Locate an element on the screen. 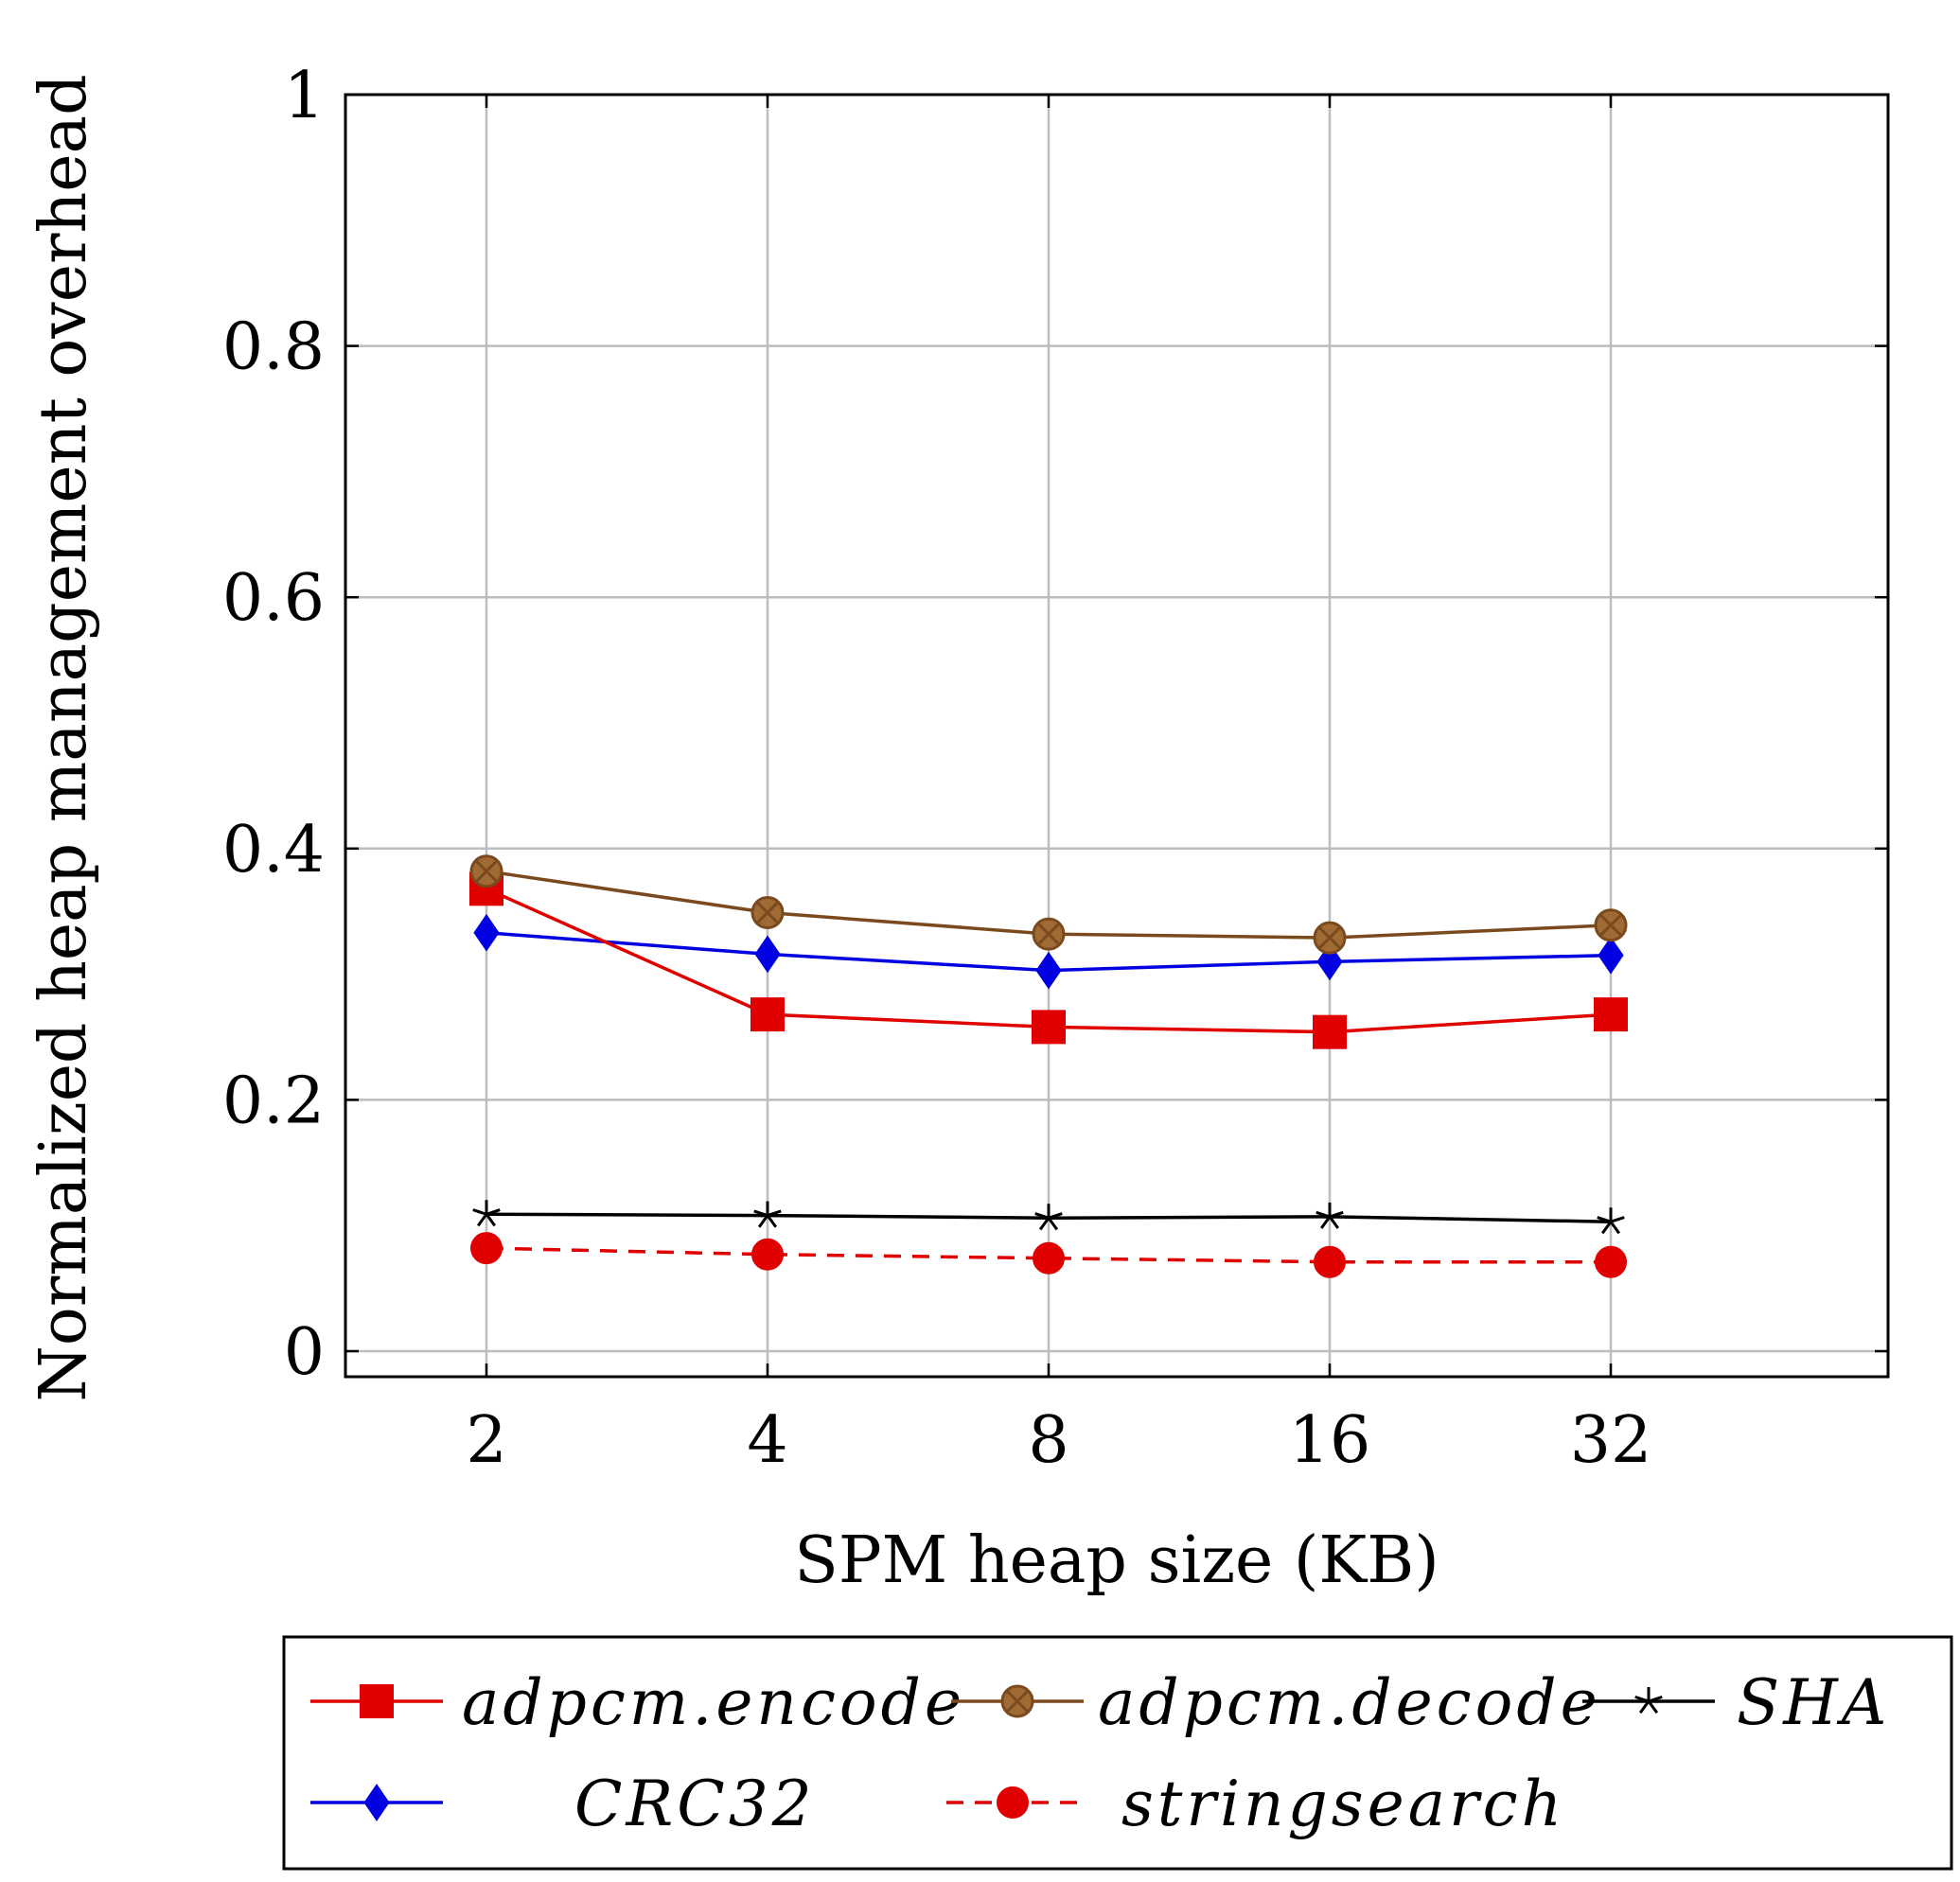  y-axis-title: Normalized heap management overhead is located at coordinates (63, 737).